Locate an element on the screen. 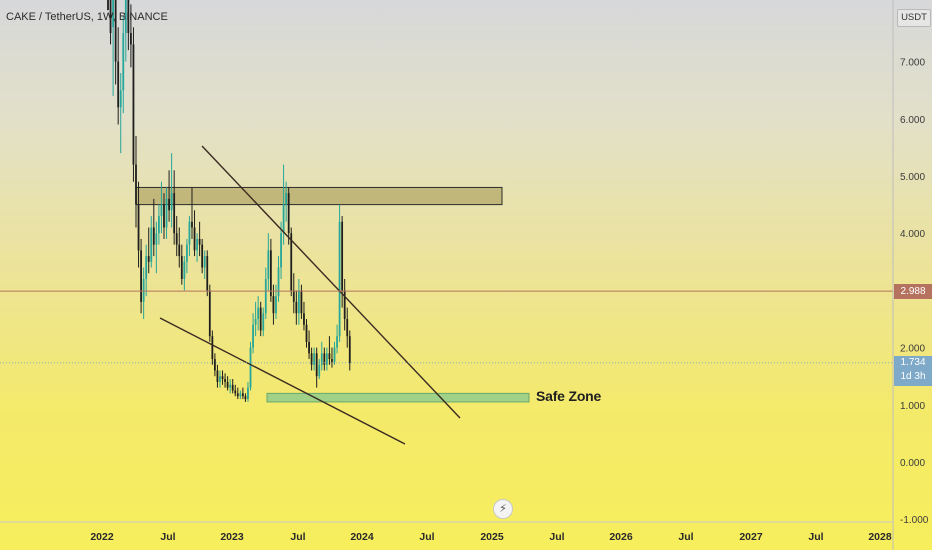 The width and height of the screenshot is (932, 550). y-tick-label: 7.000 is located at coordinates (912, 63).